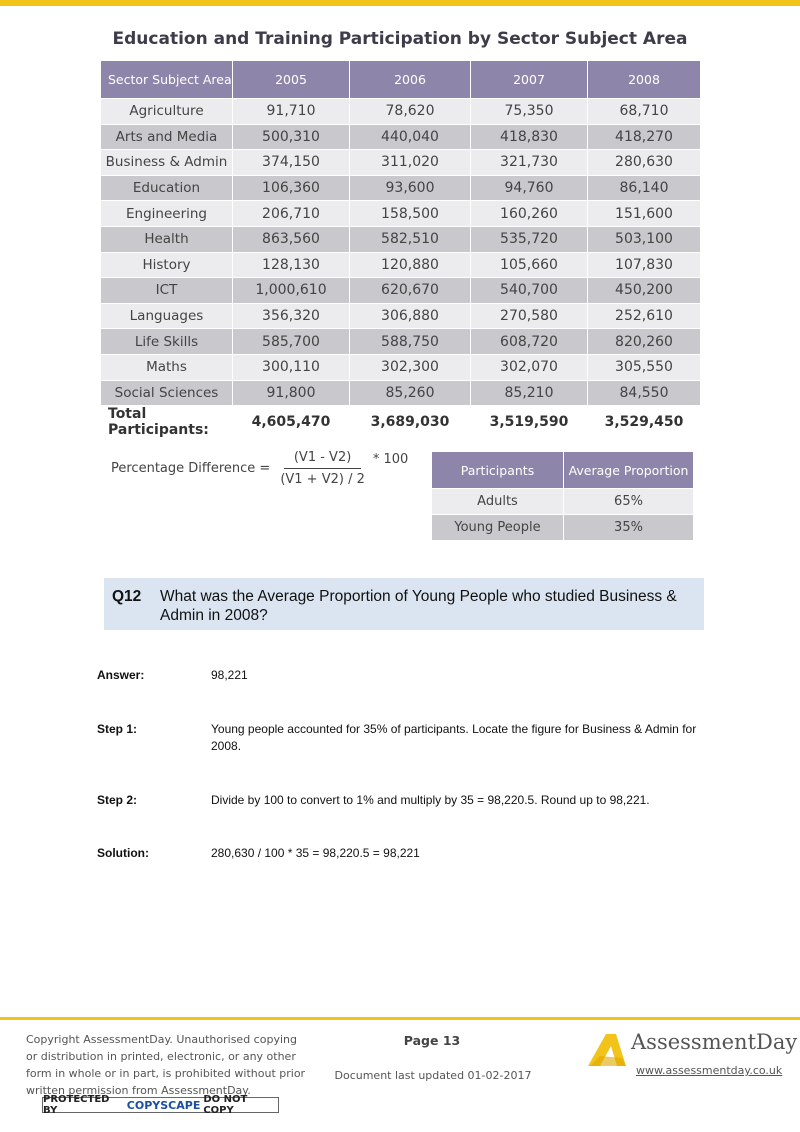 The image size is (800, 1132). Describe the element at coordinates (628, 527) in the screenshot. I see `cell-proportion: 35%` at that location.